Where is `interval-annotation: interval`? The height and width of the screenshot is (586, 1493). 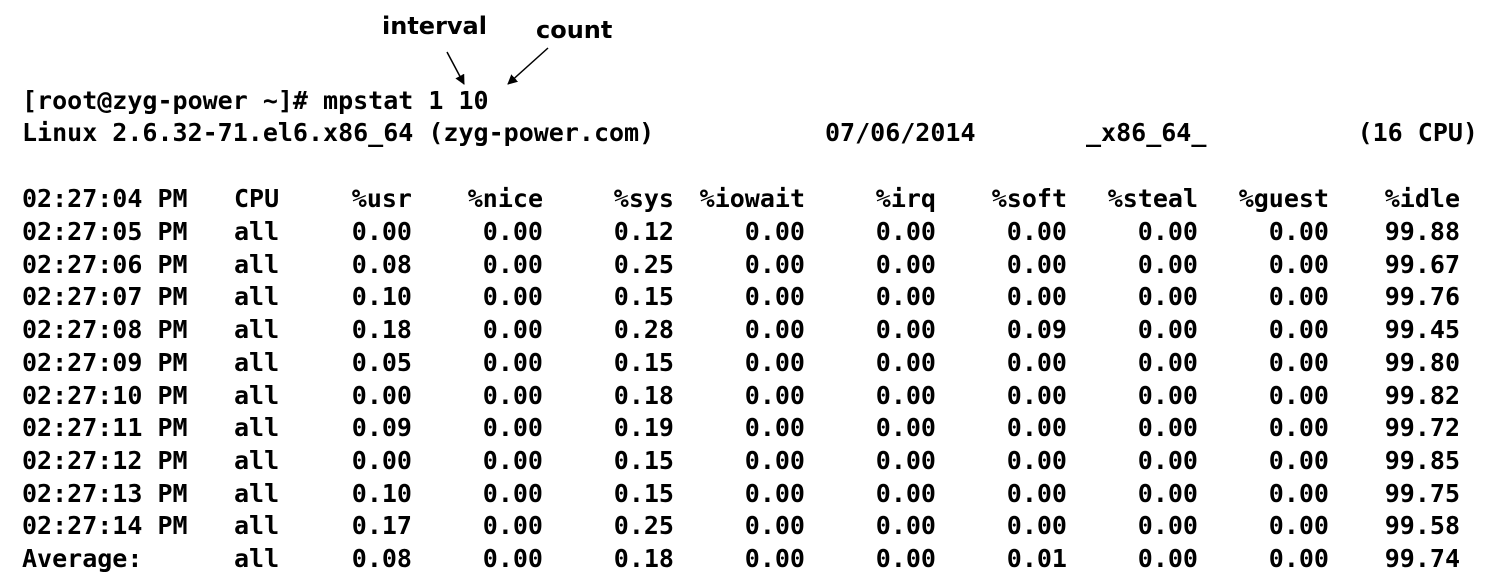
interval-annotation: interval is located at coordinates (434, 26).